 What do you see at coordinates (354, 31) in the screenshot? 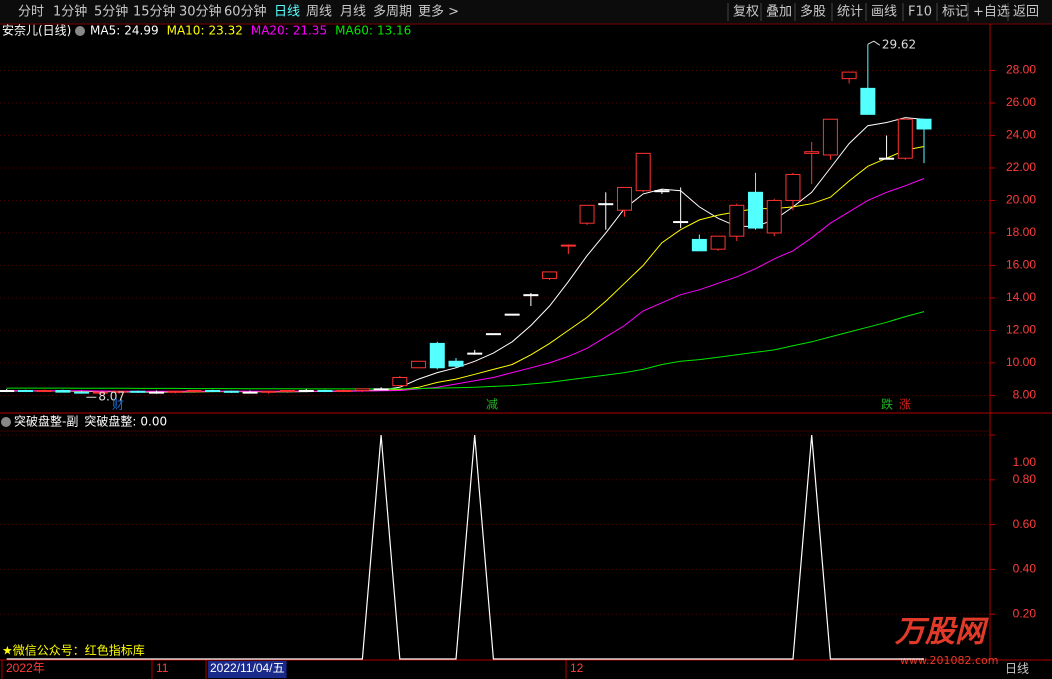
I see `legend-name: MA60:` at bounding box center [354, 31].